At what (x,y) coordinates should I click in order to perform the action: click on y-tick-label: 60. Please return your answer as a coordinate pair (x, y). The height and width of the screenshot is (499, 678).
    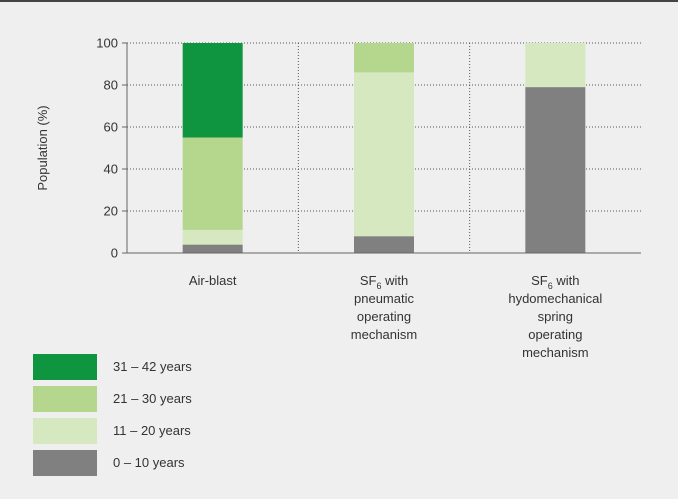
    Looking at the image, I should click on (111, 127).